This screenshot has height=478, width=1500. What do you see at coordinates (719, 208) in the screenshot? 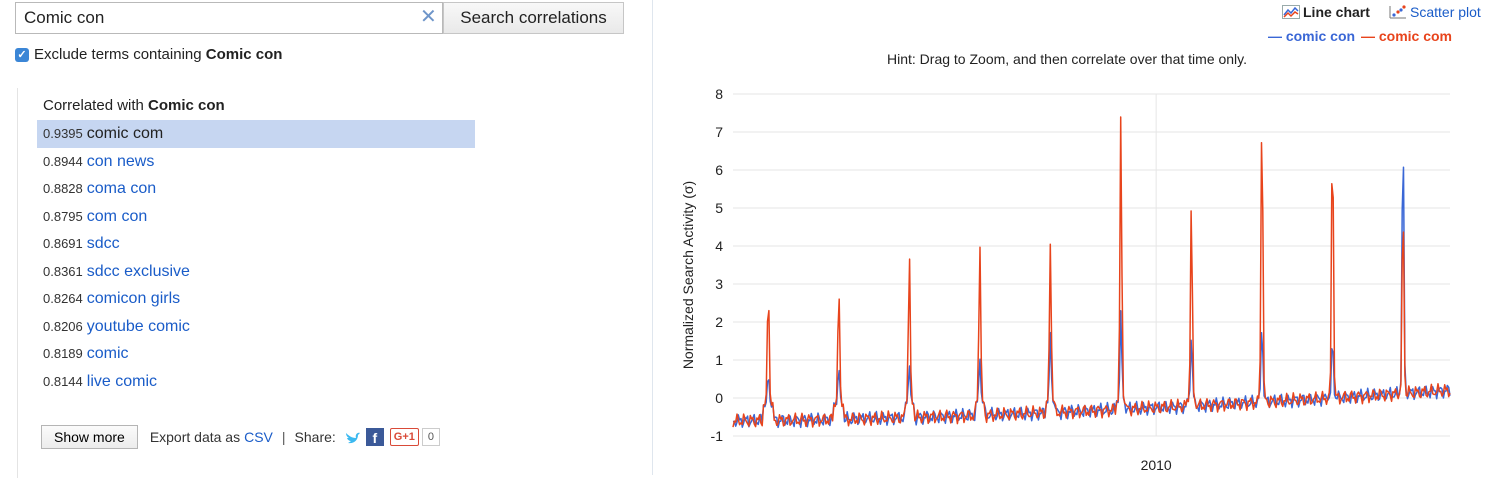
I see `y-tick-label: 5` at bounding box center [719, 208].